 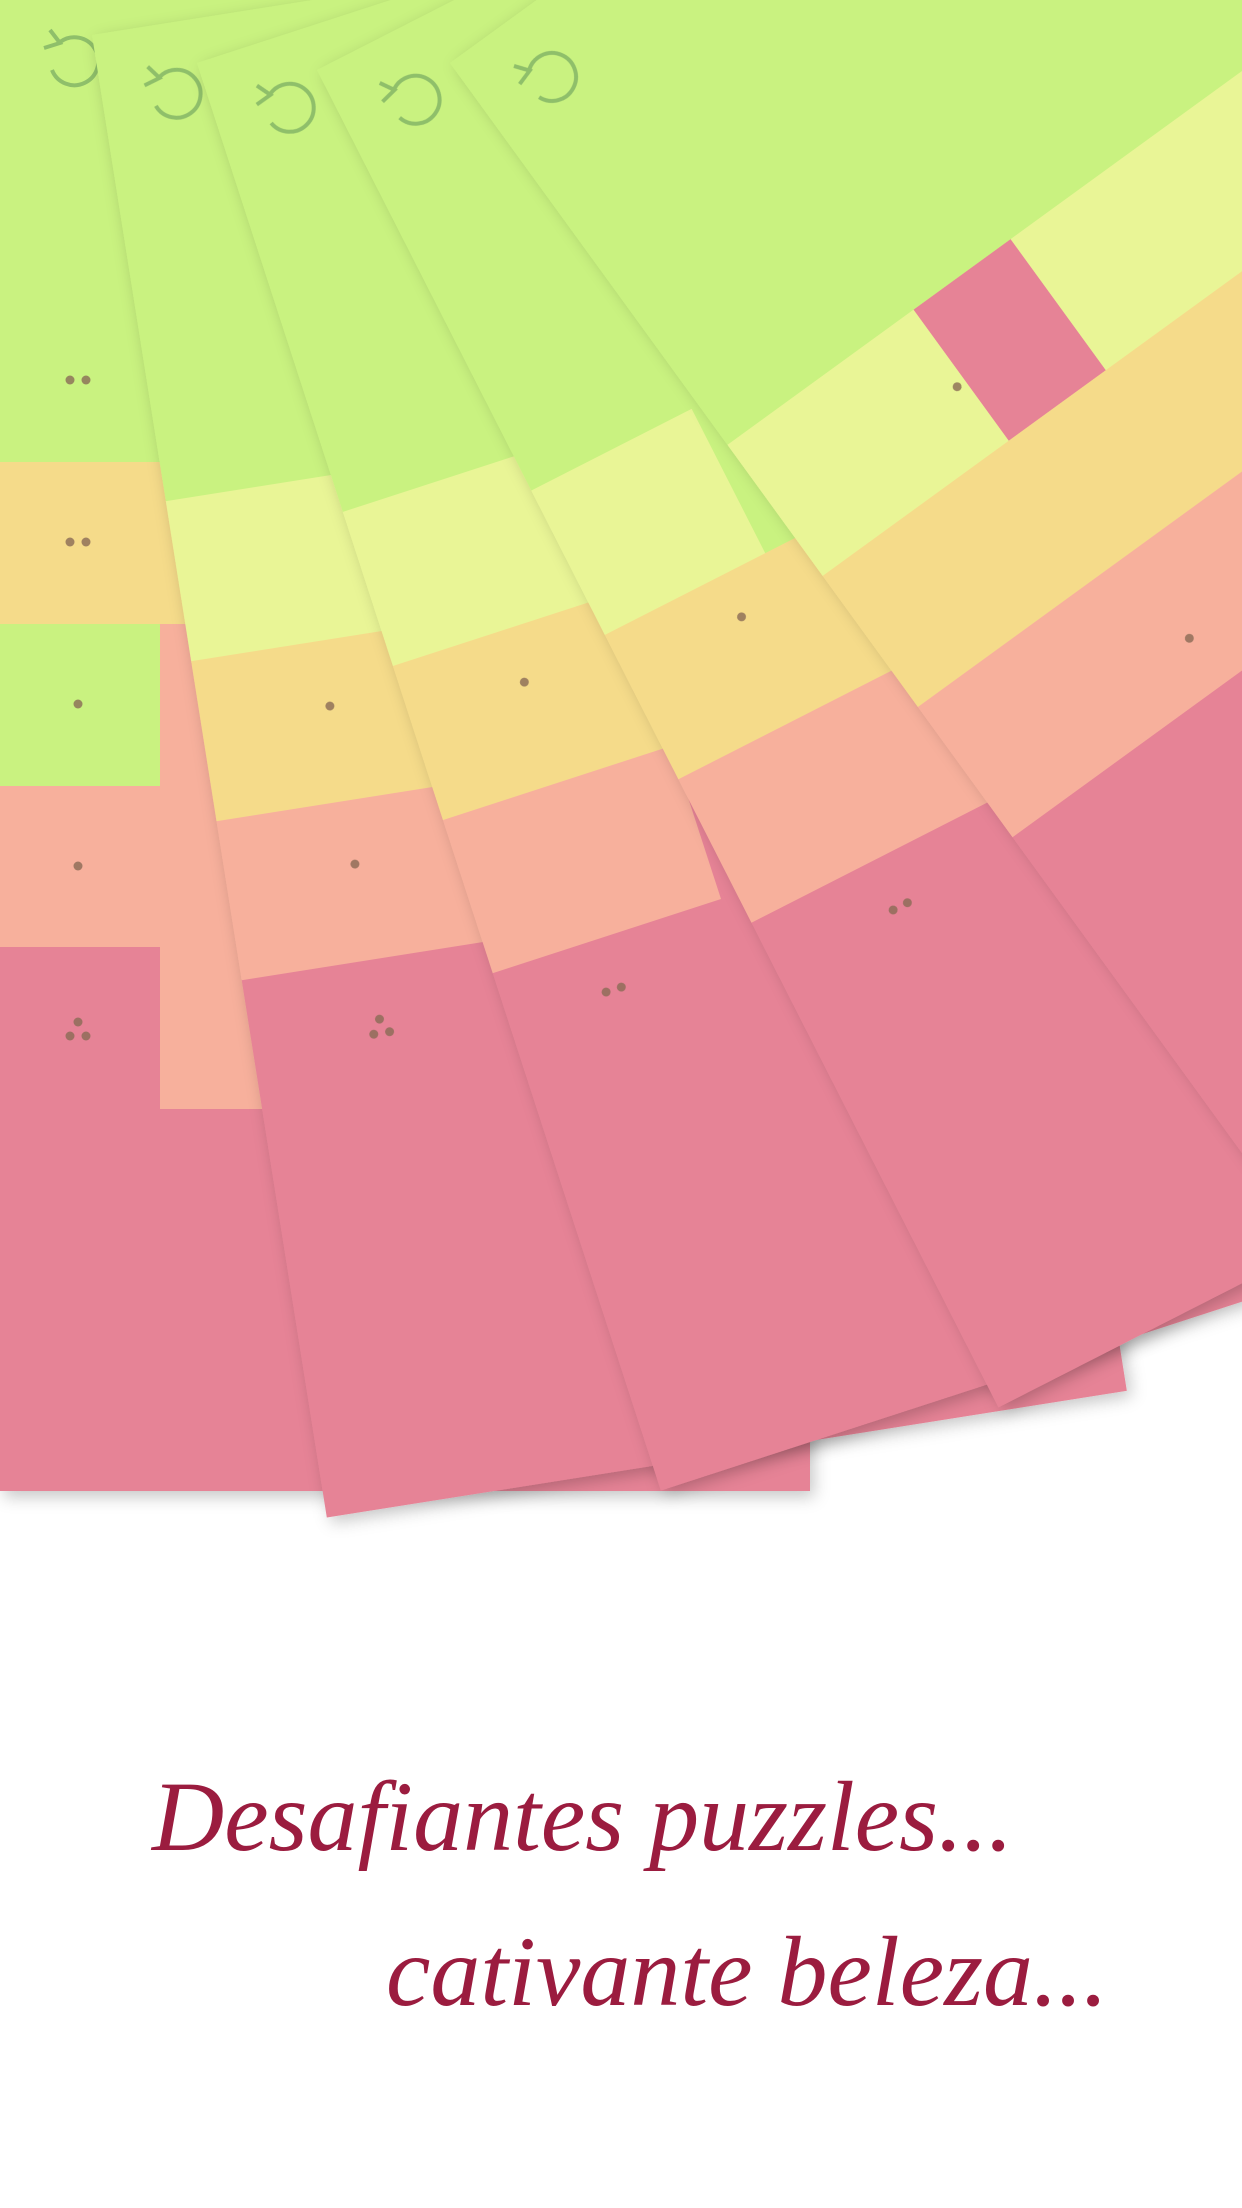 What do you see at coordinates (1009, 340) in the screenshot?
I see `color-tile` at bounding box center [1009, 340].